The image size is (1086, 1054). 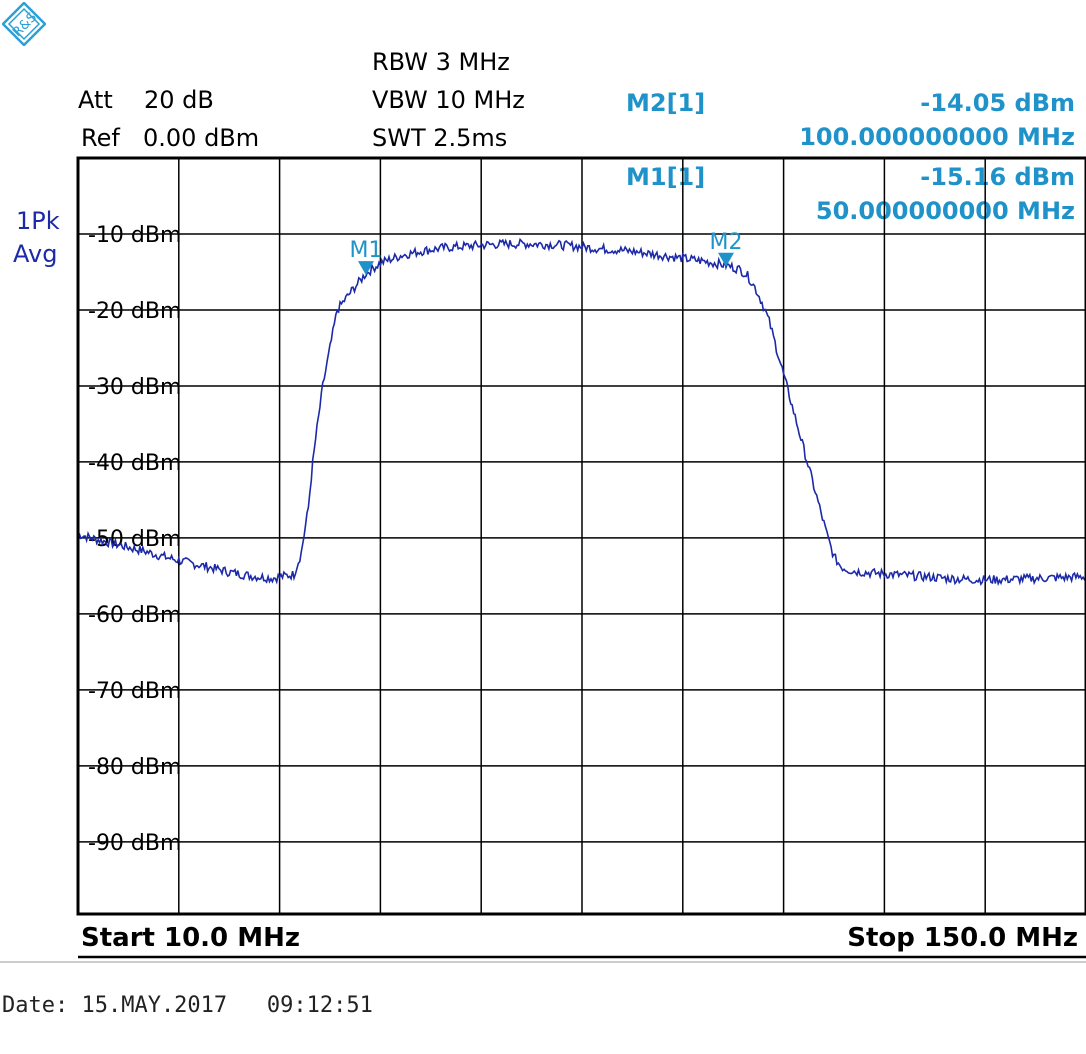 What do you see at coordinates (134, 463) in the screenshot?
I see `y-tick-label: -40 dBm` at bounding box center [134, 463].